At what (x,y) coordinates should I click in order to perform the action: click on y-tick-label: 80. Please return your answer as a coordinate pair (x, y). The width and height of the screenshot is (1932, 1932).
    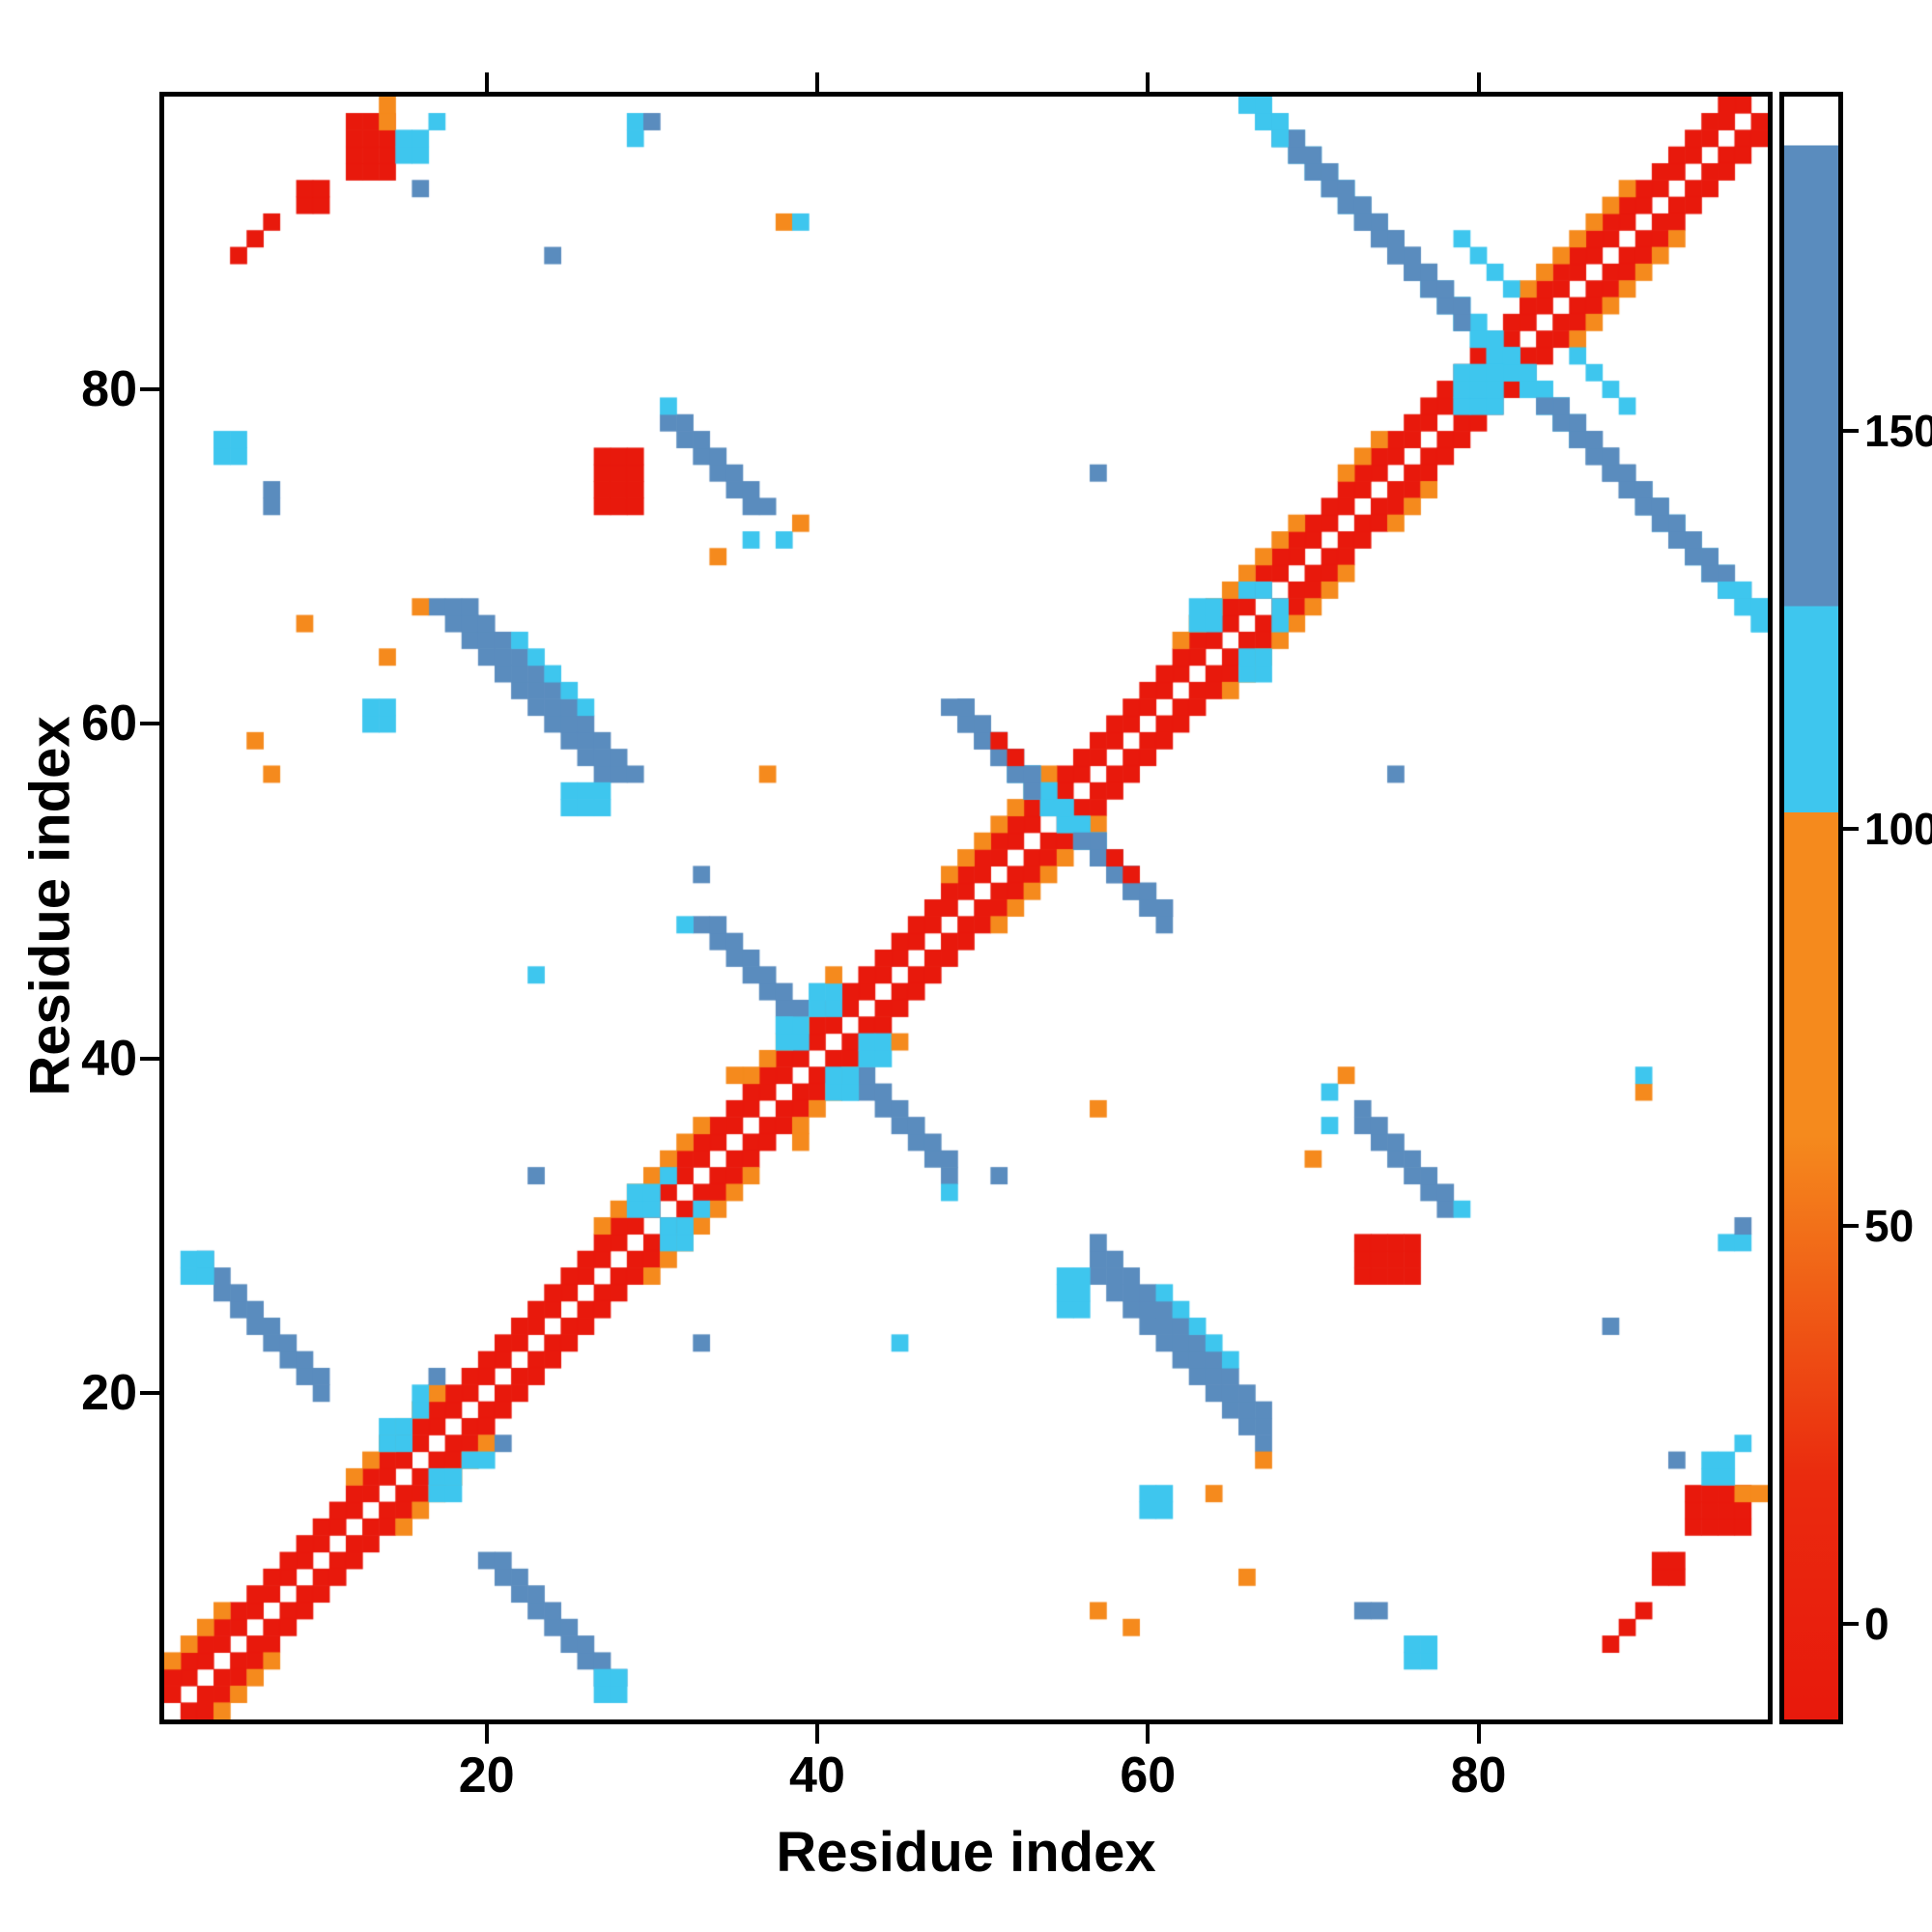
    Looking at the image, I should click on (109, 389).